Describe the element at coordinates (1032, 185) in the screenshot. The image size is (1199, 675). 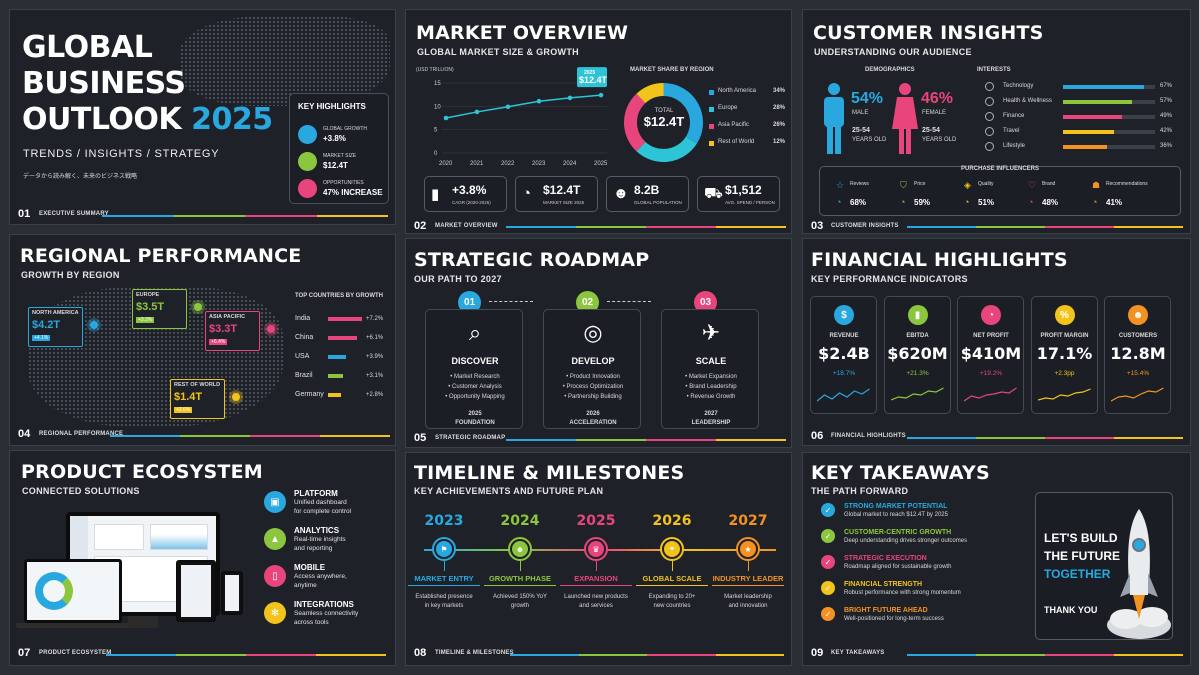
I see `influencer-icon: ♡` at that location.